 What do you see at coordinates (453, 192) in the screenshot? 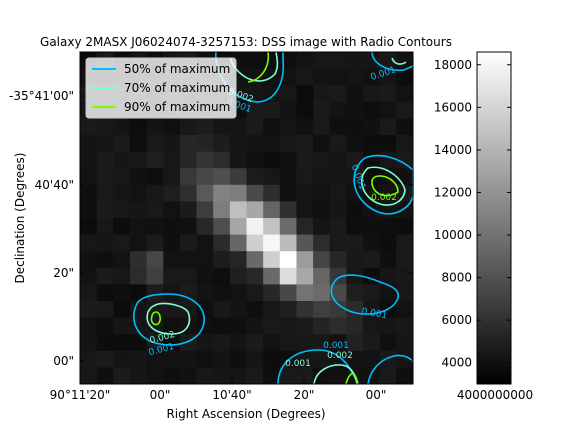
I see `colorbar-tick-label: 12000` at bounding box center [453, 192].